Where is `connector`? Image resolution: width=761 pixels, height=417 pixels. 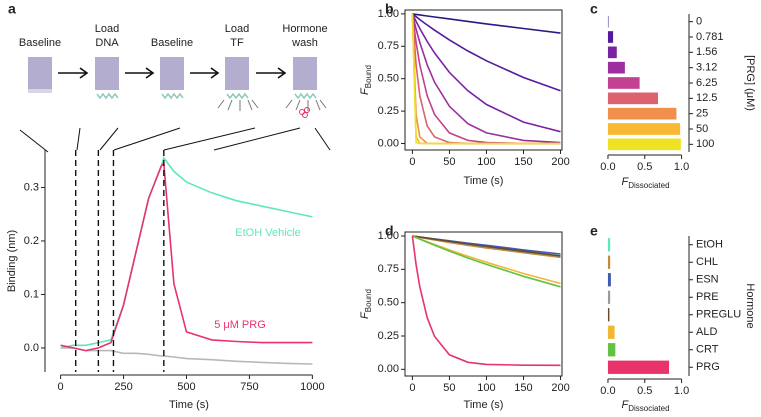
connector is located at coordinates (175, 140).